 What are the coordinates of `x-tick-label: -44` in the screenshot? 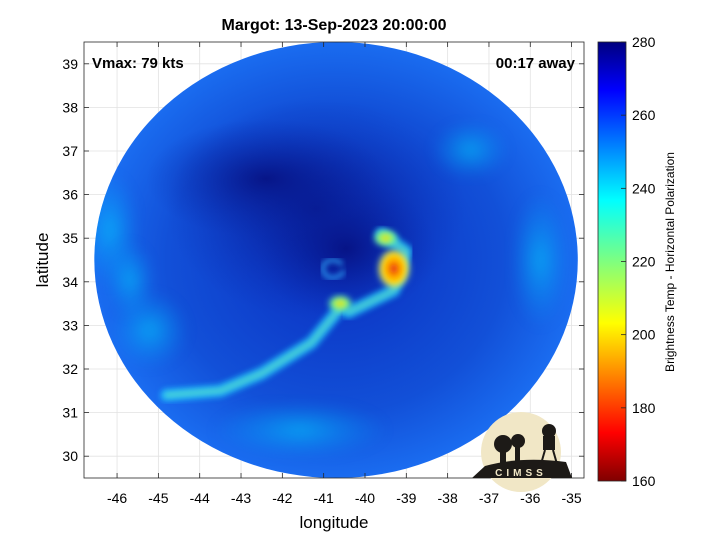 It's located at (200, 498).